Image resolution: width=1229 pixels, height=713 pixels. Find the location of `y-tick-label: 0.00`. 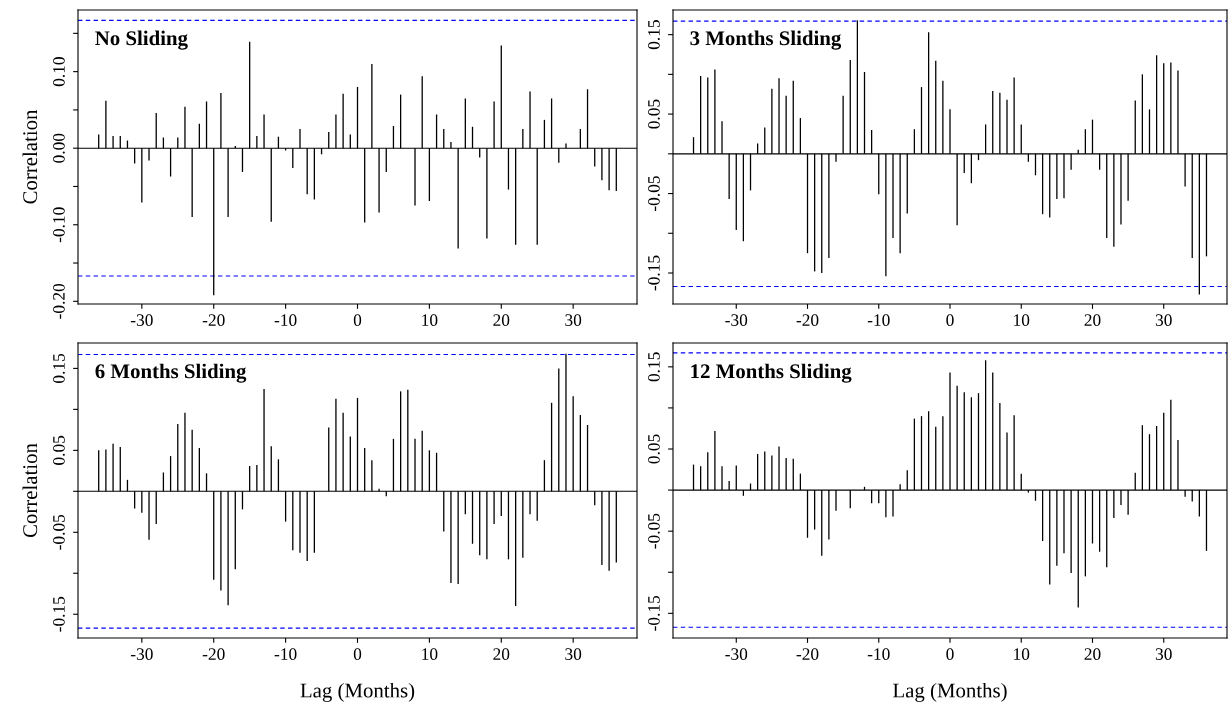

y-tick-label: 0.00 is located at coordinates (59, 148).